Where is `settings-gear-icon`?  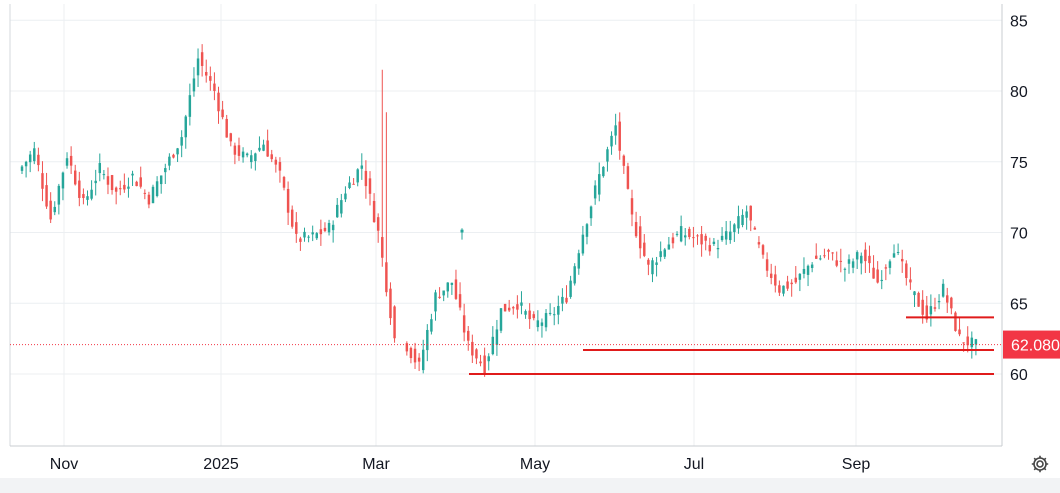 settings-gear-icon is located at coordinates (1040, 464).